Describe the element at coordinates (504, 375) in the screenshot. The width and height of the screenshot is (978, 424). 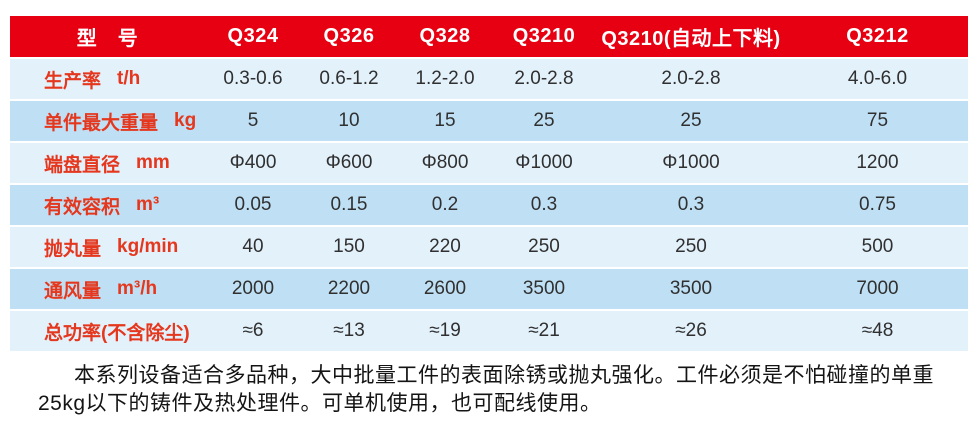
I see `description-line-1: 本系列设备适合多品种，大中批量工件的表面除锈或抛丸强化。工件必须是不怕碰撞的单重` at that location.